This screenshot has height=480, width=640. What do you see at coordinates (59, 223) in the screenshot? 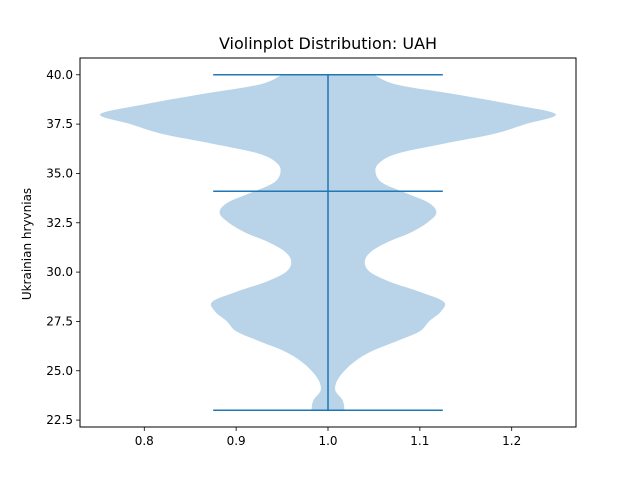
I see `y-tick-label: 32.5` at bounding box center [59, 223].